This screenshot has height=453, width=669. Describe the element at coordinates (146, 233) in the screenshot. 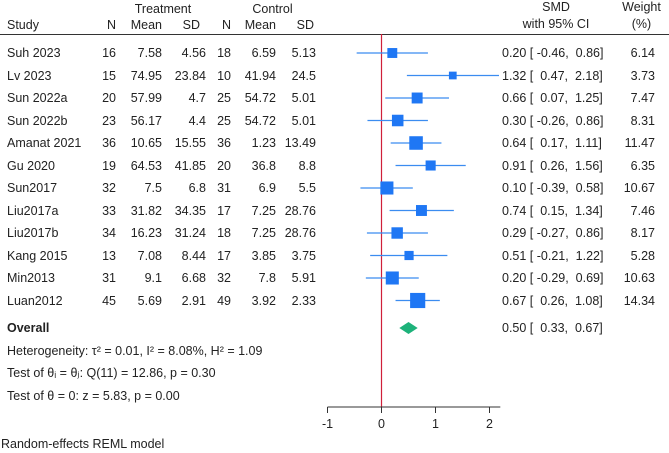

I see `treatment-mean: 16.23` at that location.